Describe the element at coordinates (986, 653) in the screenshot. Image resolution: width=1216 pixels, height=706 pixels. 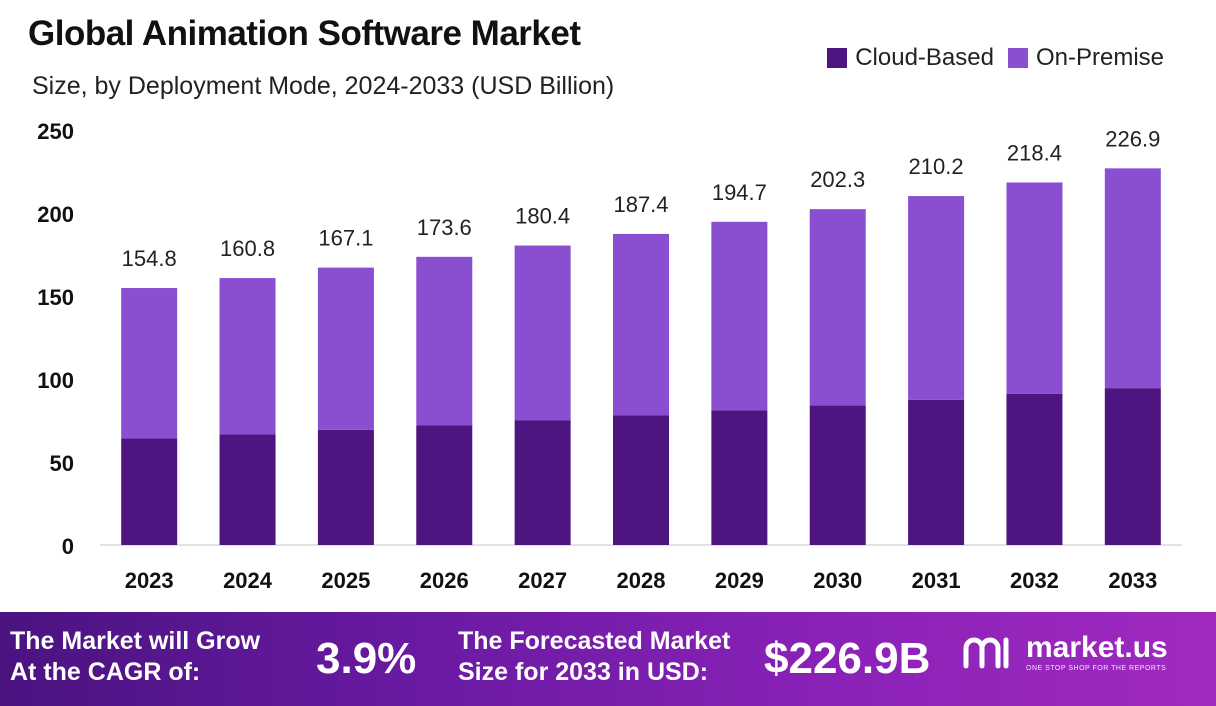
I see `market-us-logo-icon` at that location.